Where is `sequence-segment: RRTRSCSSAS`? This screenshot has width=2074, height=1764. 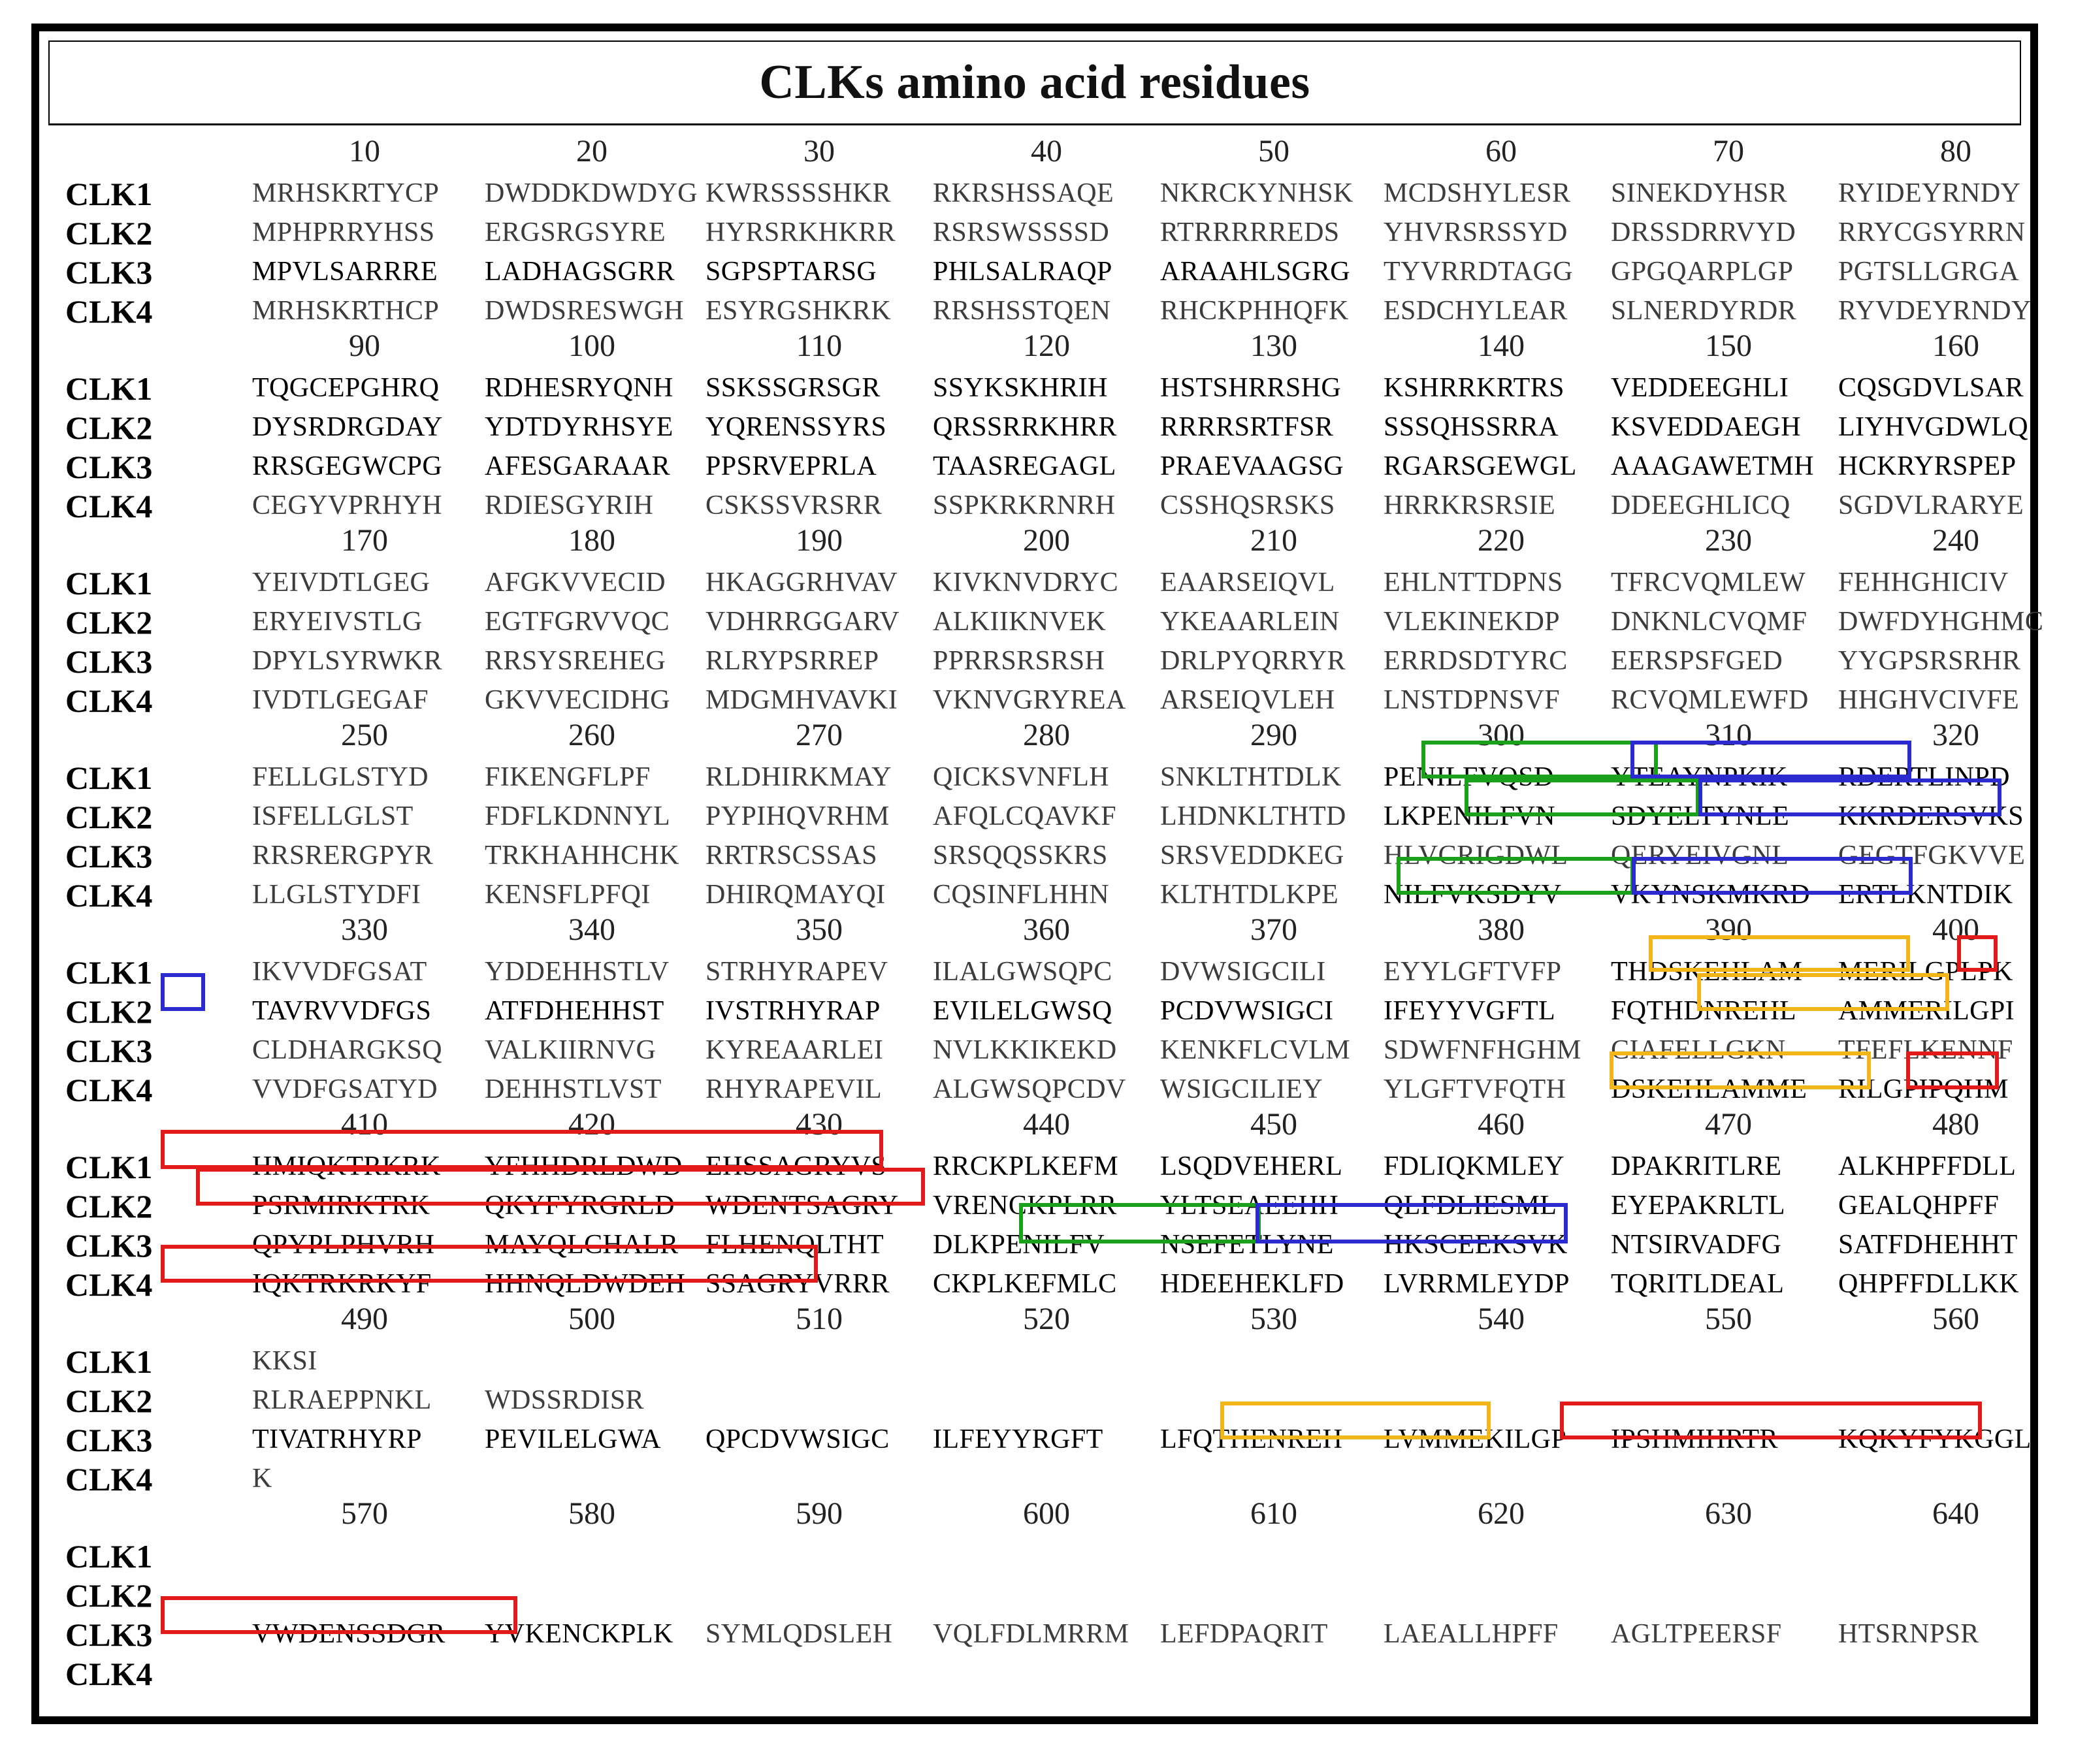
sequence-segment: RRTRSCSSAS is located at coordinates (791, 856).